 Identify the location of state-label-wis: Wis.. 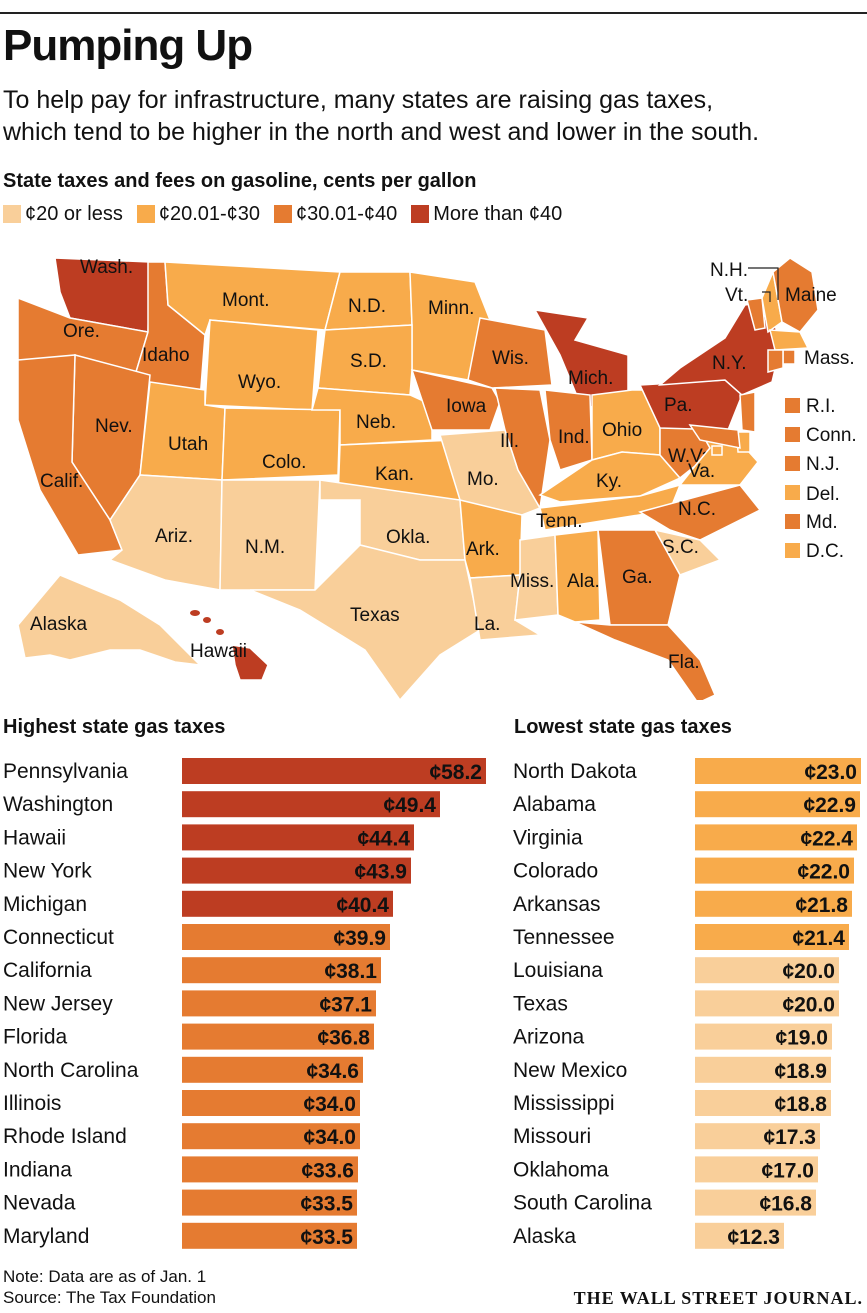
(510, 358).